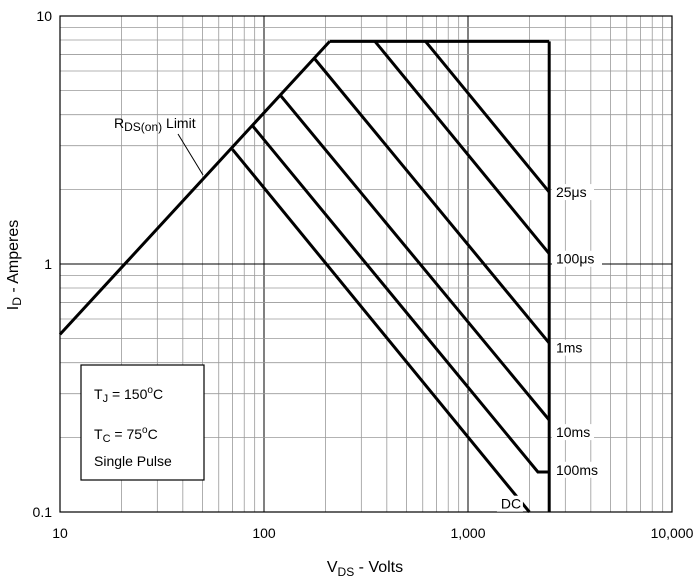  I want to click on y-tick-label: 10, so click(44, 16).